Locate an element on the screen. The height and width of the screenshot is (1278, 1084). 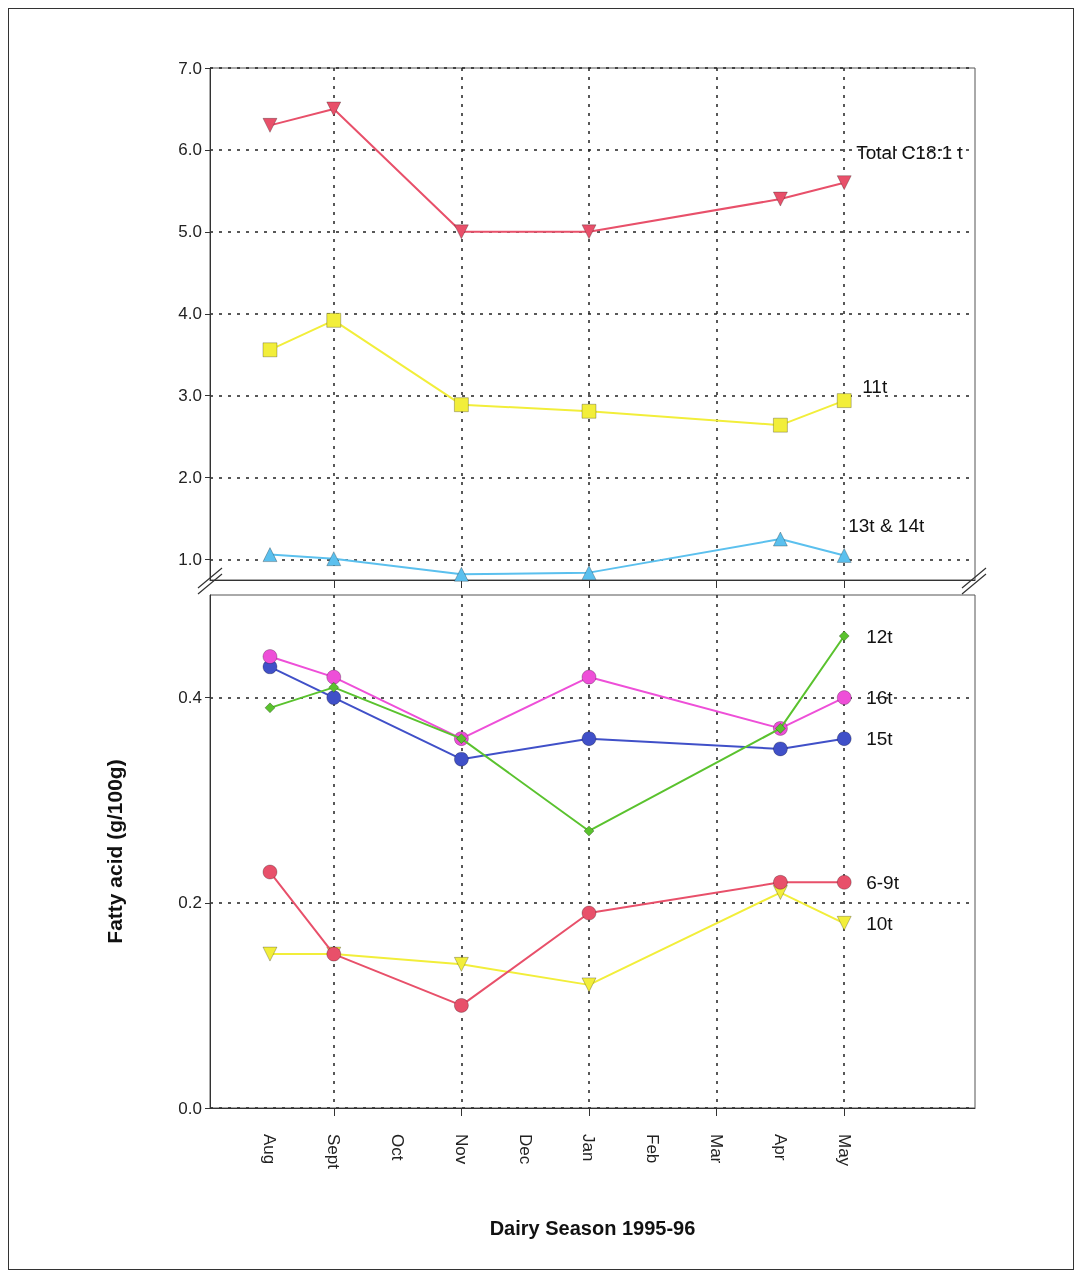
x-tick-label: May is located at coordinates (844, 1150).